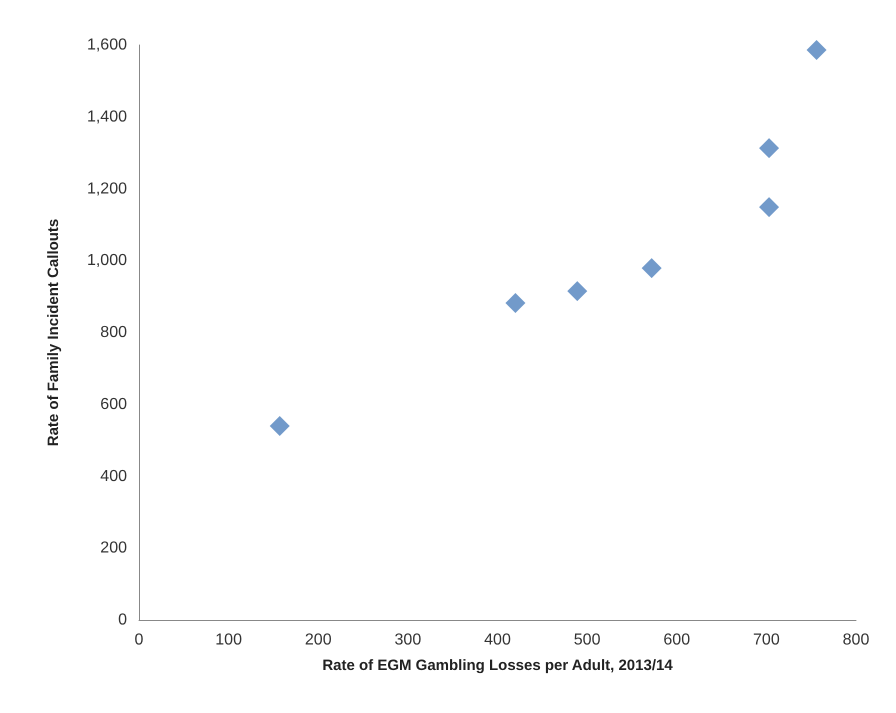 Image resolution: width=896 pixels, height=713 pixels. Describe the element at coordinates (318, 640) in the screenshot. I see `x-tick-label: 200` at that location.